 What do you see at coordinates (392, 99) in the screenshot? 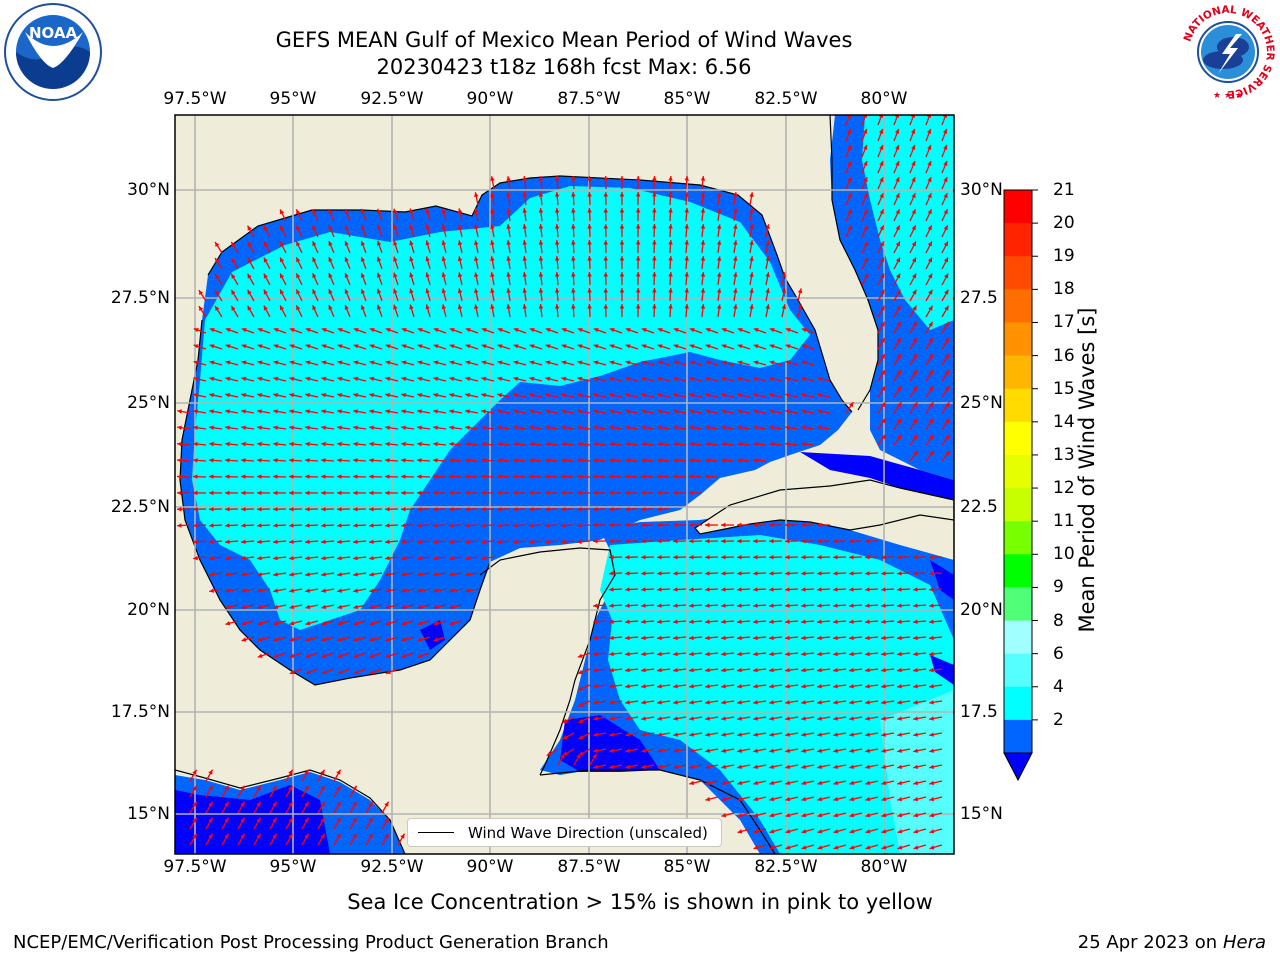
I see `top-x-tick: 92.5°W` at bounding box center [392, 99].